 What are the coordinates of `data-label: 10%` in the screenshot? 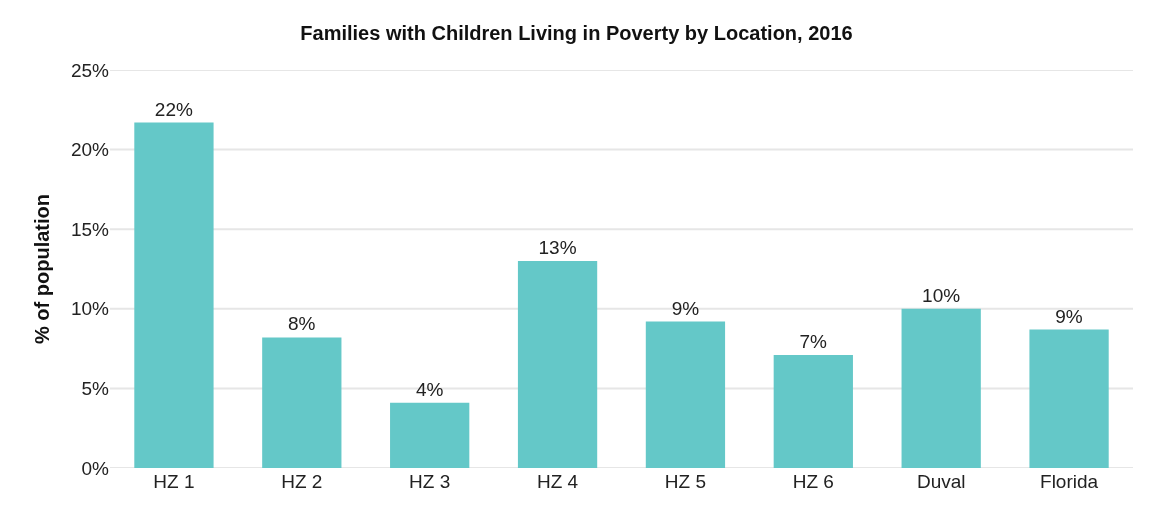 It's located at (941, 295).